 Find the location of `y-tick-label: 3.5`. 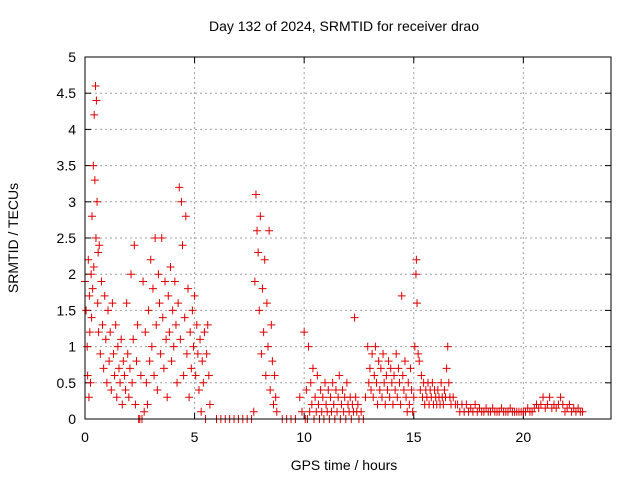

y-tick-label: 3.5 is located at coordinates (67, 166).